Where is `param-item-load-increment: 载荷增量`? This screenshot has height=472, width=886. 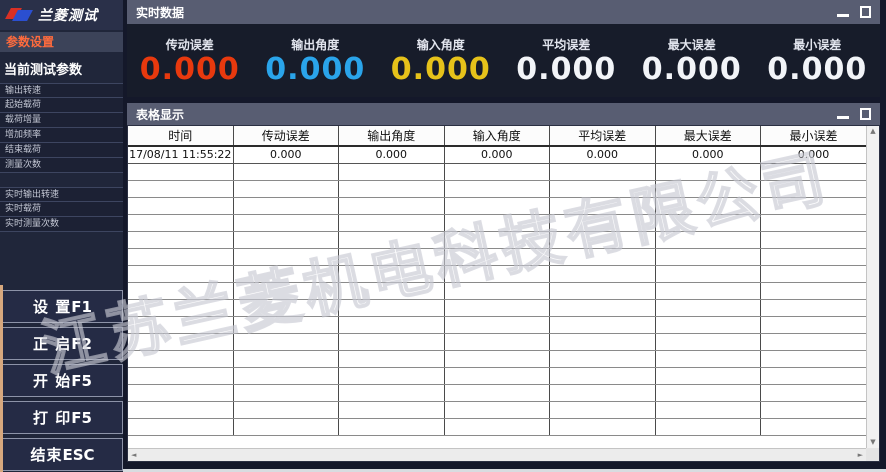
param-item-load-increment: 载荷增量 is located at coordinates (61, 120).